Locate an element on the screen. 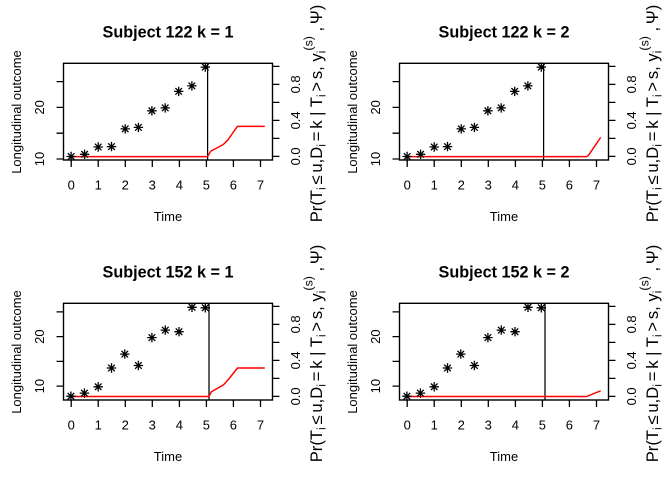 This screenshot has height=480, width=672. svg-text: Subject 122 k = 1 is located at coordinates (168, 33).